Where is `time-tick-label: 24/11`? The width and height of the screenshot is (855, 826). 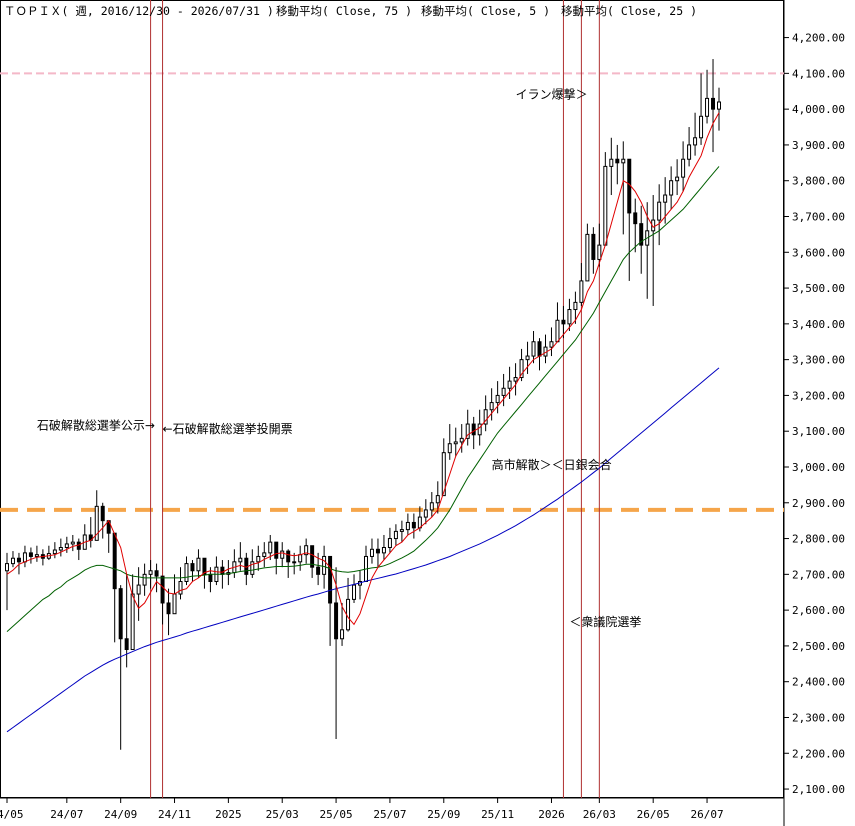 time-tick-label: 24/11 is located at coordinates (174, 814).